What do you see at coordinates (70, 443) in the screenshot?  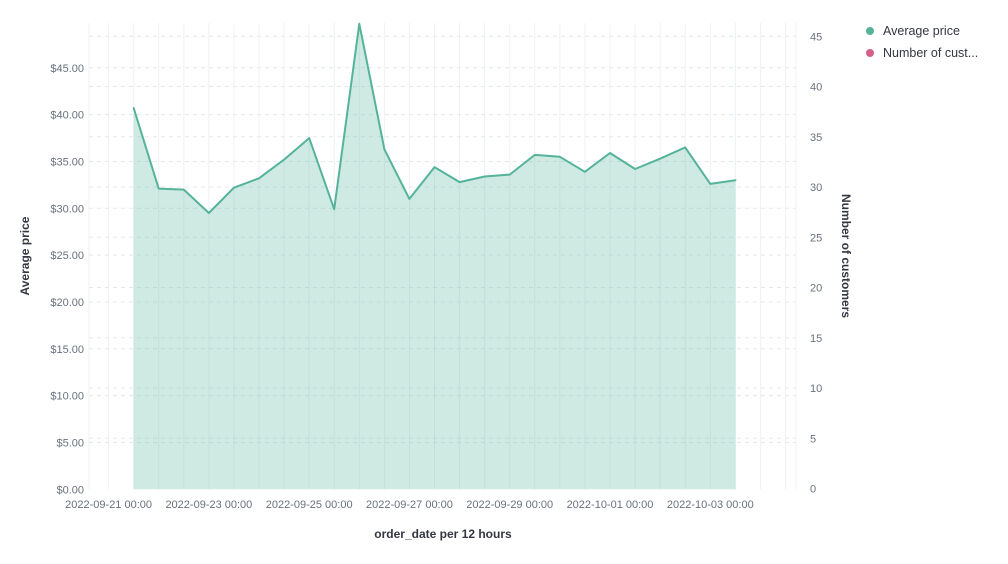 I see `left-axis-tick-label: $5.00` at bounding box center [70, 443].